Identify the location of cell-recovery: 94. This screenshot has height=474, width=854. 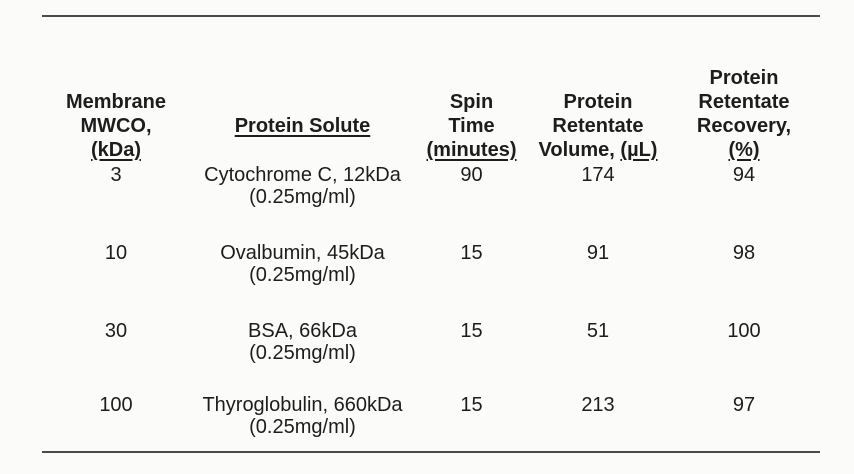
(744, 175).